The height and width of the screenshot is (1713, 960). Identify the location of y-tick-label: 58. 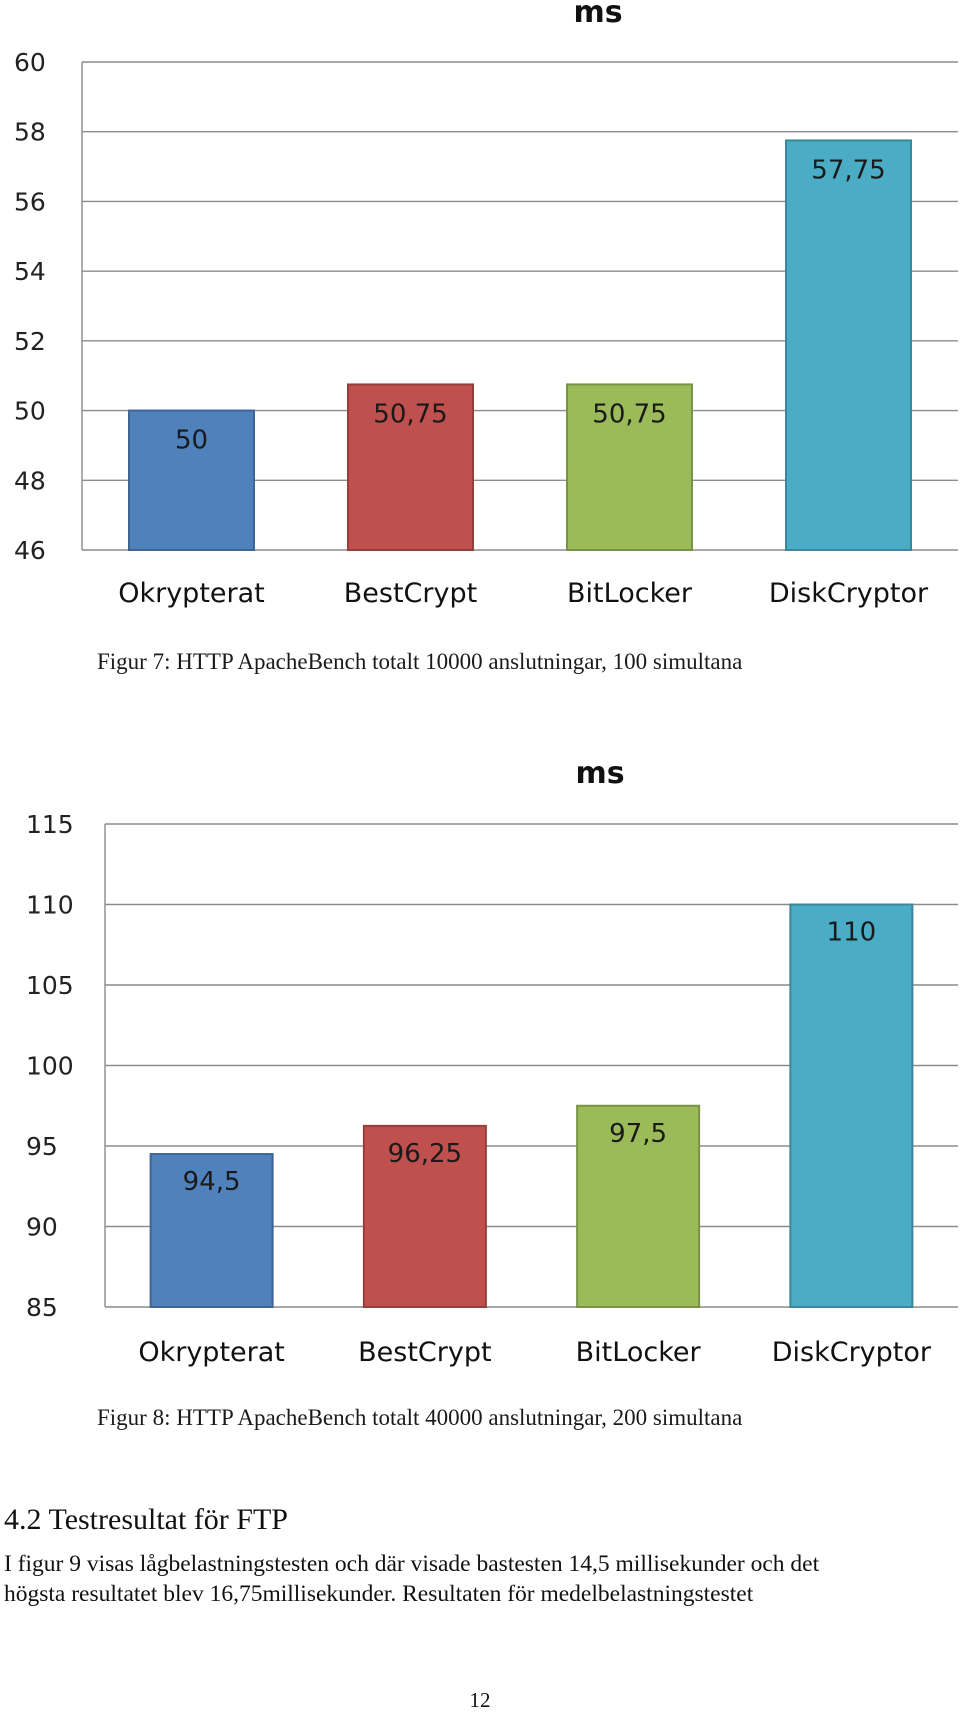
(30, 132).